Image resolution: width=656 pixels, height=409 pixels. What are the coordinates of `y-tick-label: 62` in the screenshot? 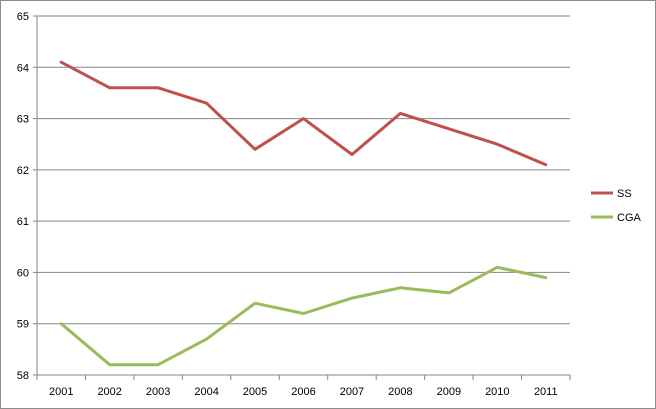 It's located at (23, 171).